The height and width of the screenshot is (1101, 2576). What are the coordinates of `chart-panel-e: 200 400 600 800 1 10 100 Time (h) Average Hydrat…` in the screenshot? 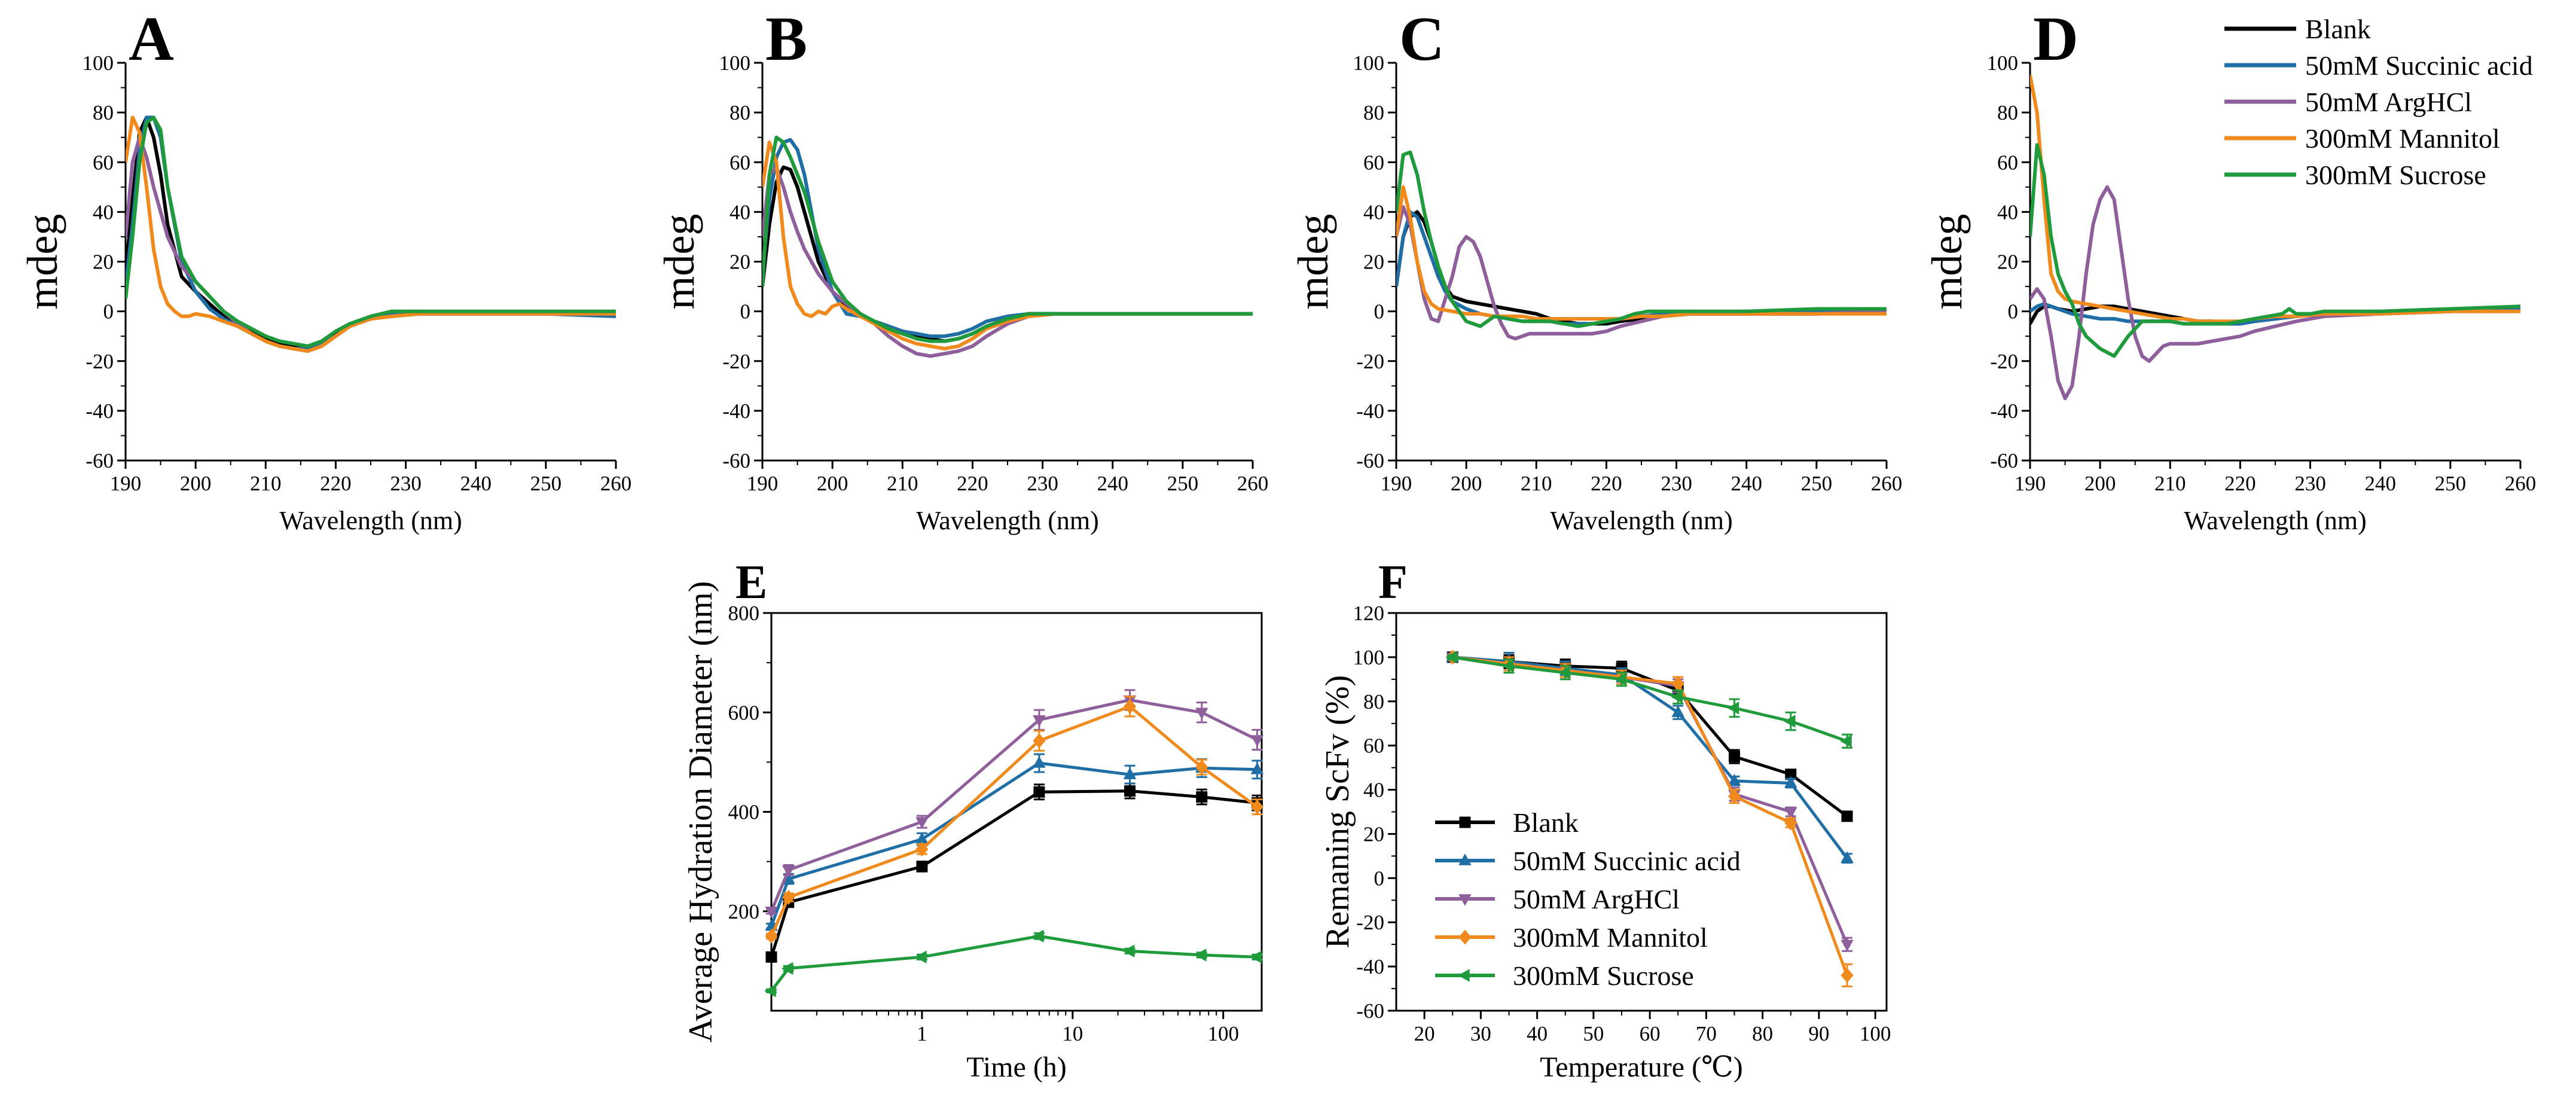 It's located at (973, 819).